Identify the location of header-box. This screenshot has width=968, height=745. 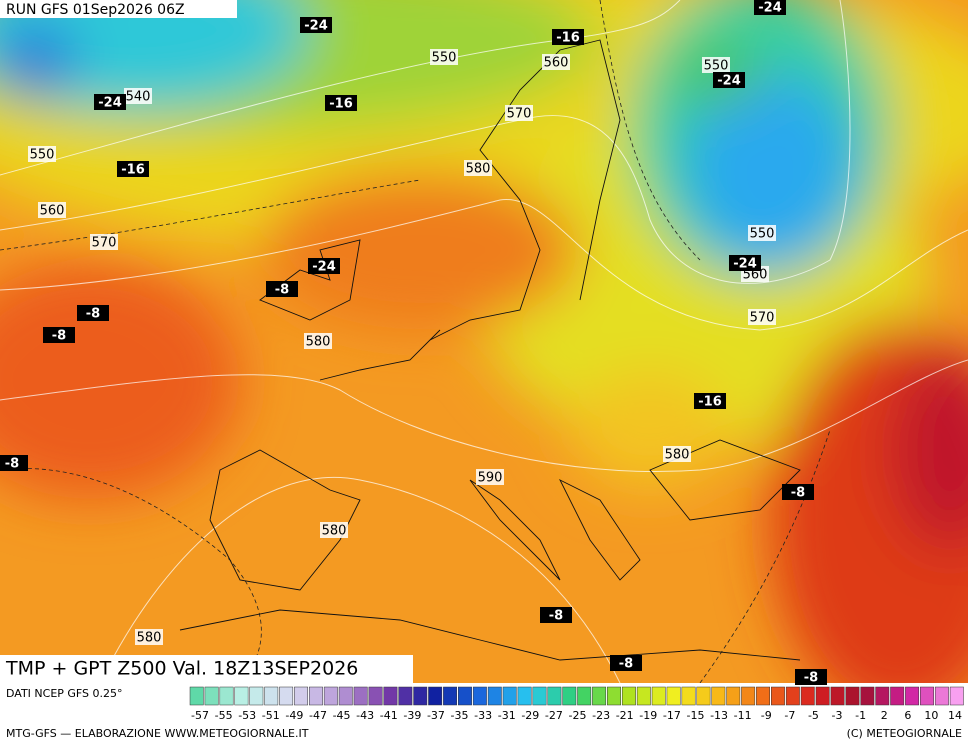
(118, 9).